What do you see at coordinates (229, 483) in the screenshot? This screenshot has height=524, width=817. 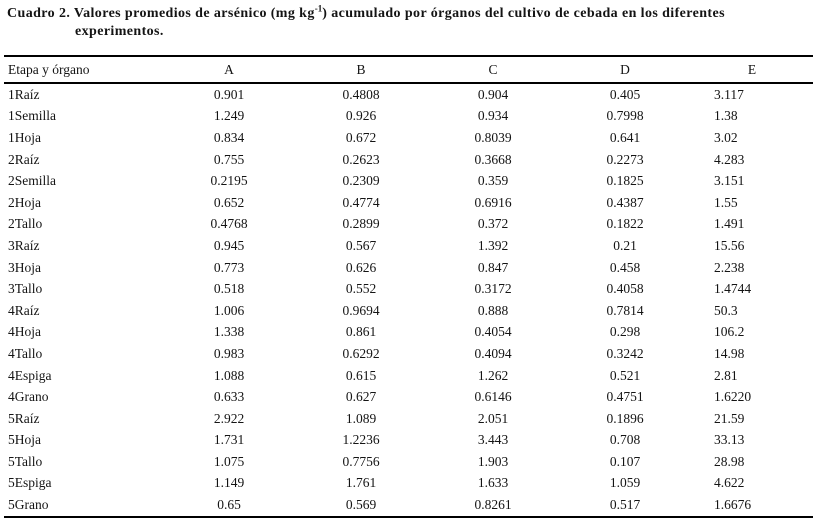 I see `value-cell-a: 1.149` at bounding box center [229, 483].